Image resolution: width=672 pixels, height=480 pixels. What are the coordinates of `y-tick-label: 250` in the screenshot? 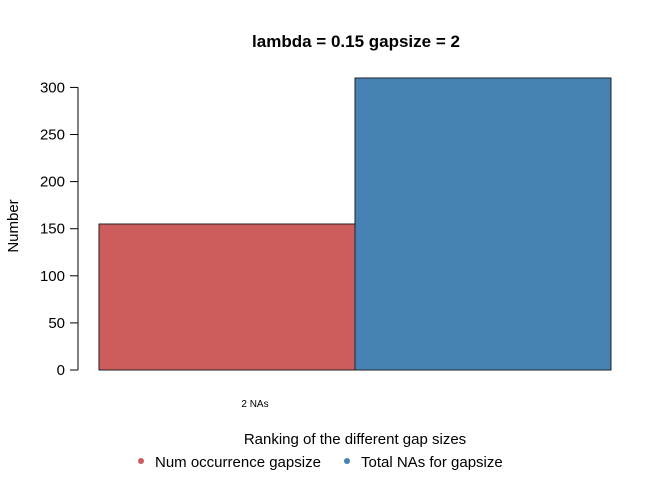 It's located at (52, 135).